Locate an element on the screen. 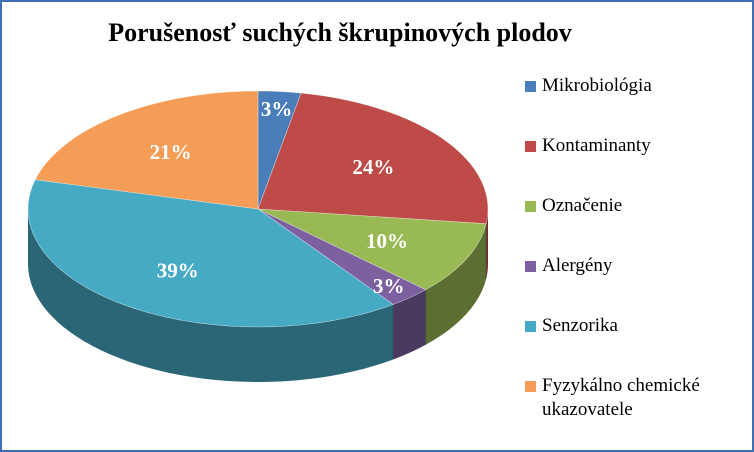 This screenshot has width=754, height=452. legend-label: Fyzykálno chemické ukazovatele is located at coordinates (621, 397).